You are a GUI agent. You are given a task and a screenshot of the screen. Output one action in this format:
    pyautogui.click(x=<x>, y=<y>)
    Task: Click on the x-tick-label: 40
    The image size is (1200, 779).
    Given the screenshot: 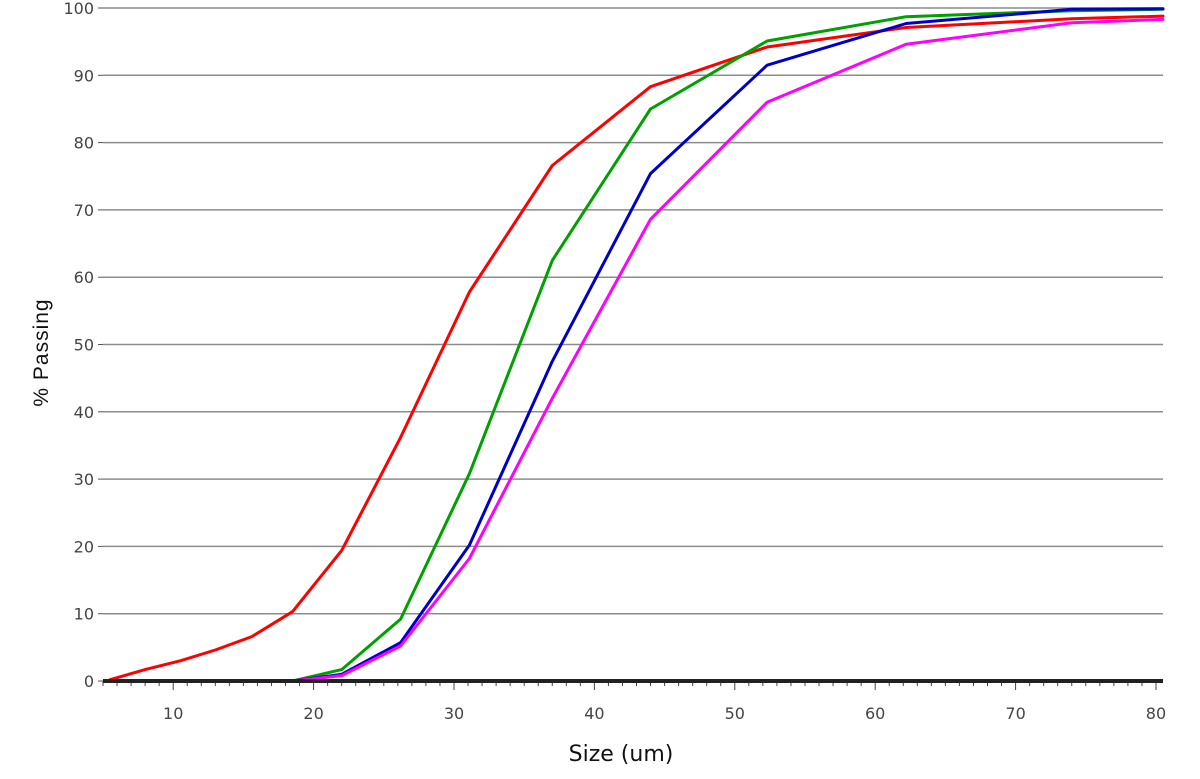 What is the action you would take?
    pyautogui.click(x=594, y=713)
    